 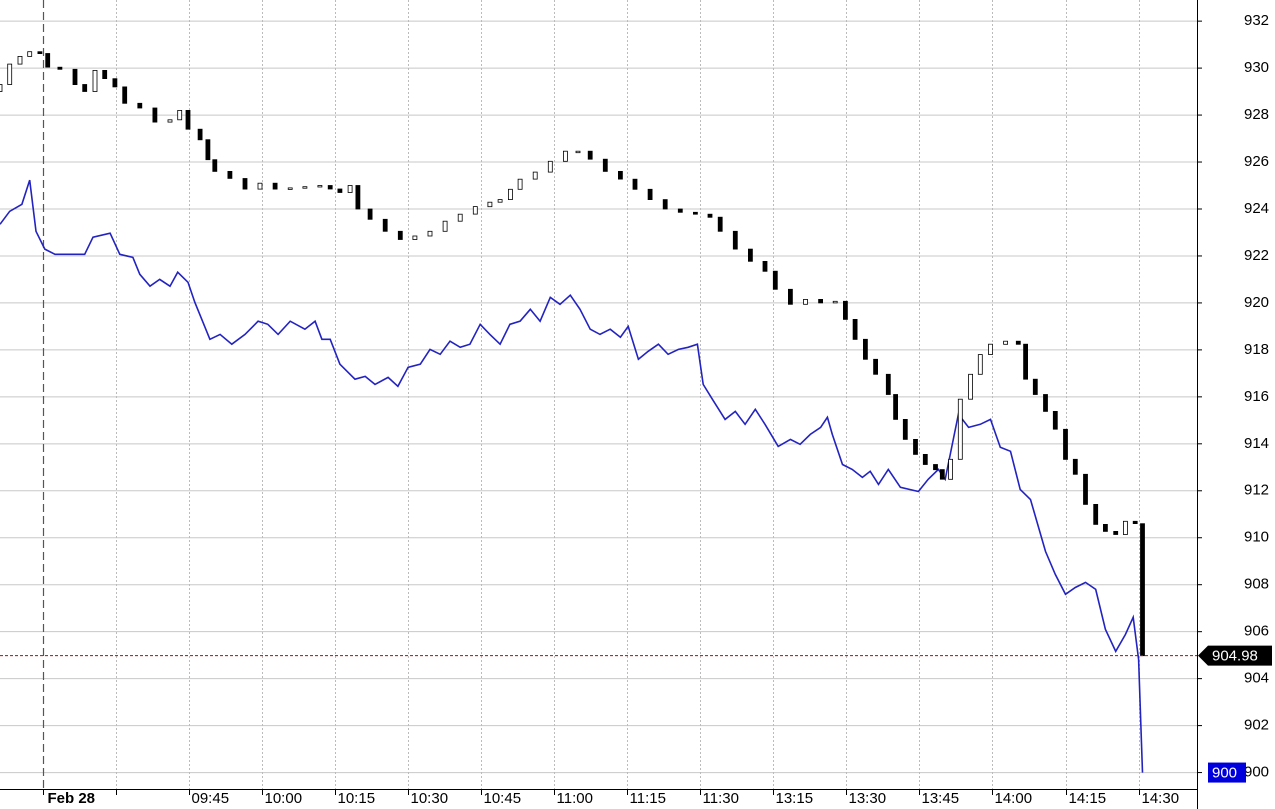 I want to click on y-tick-label: 926, so click(x=1256, y=161).